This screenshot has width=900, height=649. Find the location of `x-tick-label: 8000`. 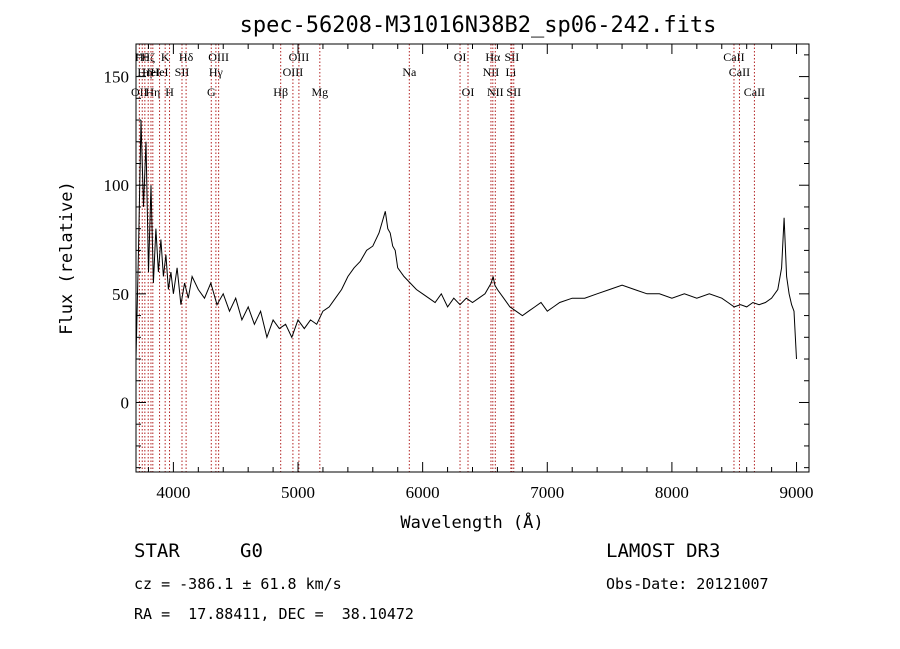

x-tick-label: 8000 is located at coordinates (672, 492).